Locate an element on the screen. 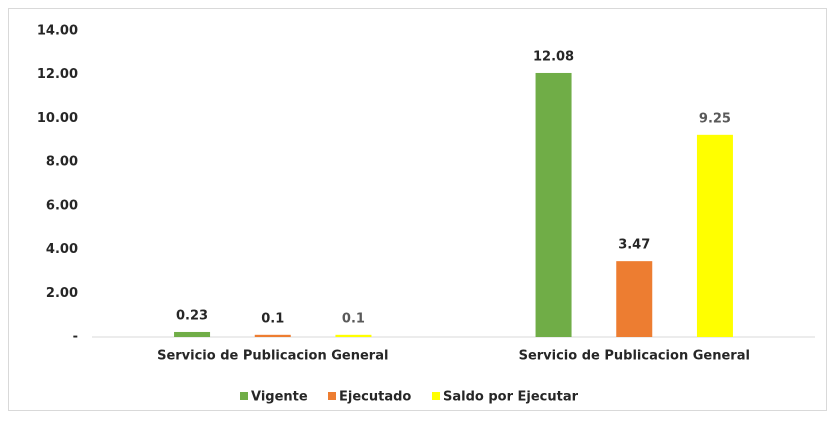 The image size is (836, 423). legend-label: Saldo por Ejecutar is located at coordinates (511, 397).